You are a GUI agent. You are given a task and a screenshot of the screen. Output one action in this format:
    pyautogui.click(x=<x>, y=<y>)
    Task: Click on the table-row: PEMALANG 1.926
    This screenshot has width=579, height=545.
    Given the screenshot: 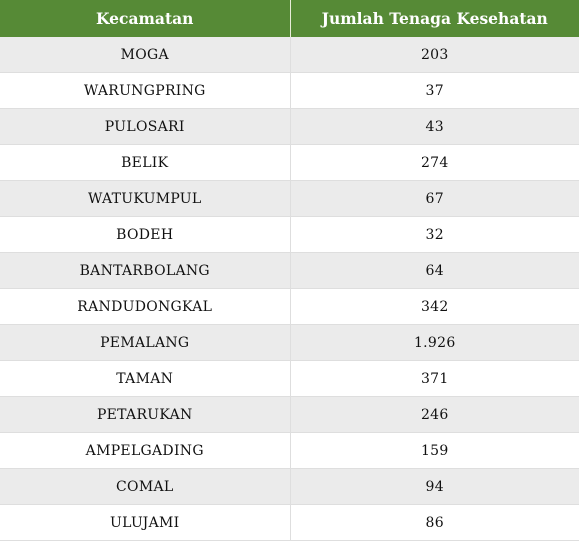 What is the action you would take?
    pyautogui.click(x=289, y=342)
    